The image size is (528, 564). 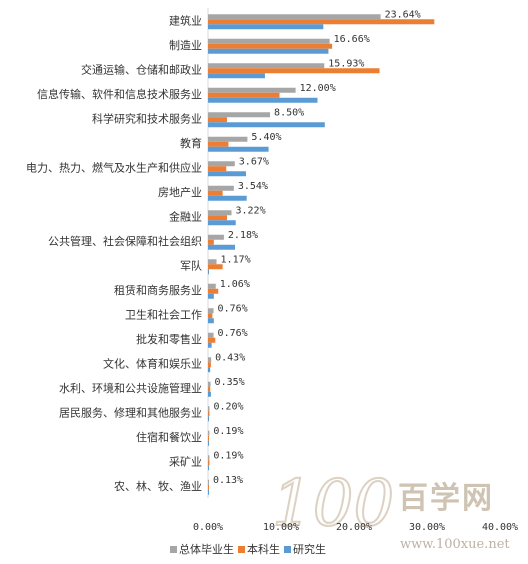 What do you see at coordinates (228, 406) in the screenshot?
I see `data-label: 0.20%` at bounding box center [228, 406].